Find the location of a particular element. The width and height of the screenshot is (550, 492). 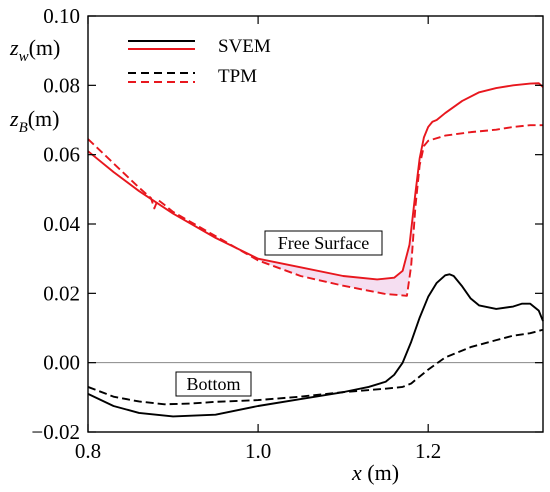

annotation-free-surface-box is located at coordinates (323, 243).